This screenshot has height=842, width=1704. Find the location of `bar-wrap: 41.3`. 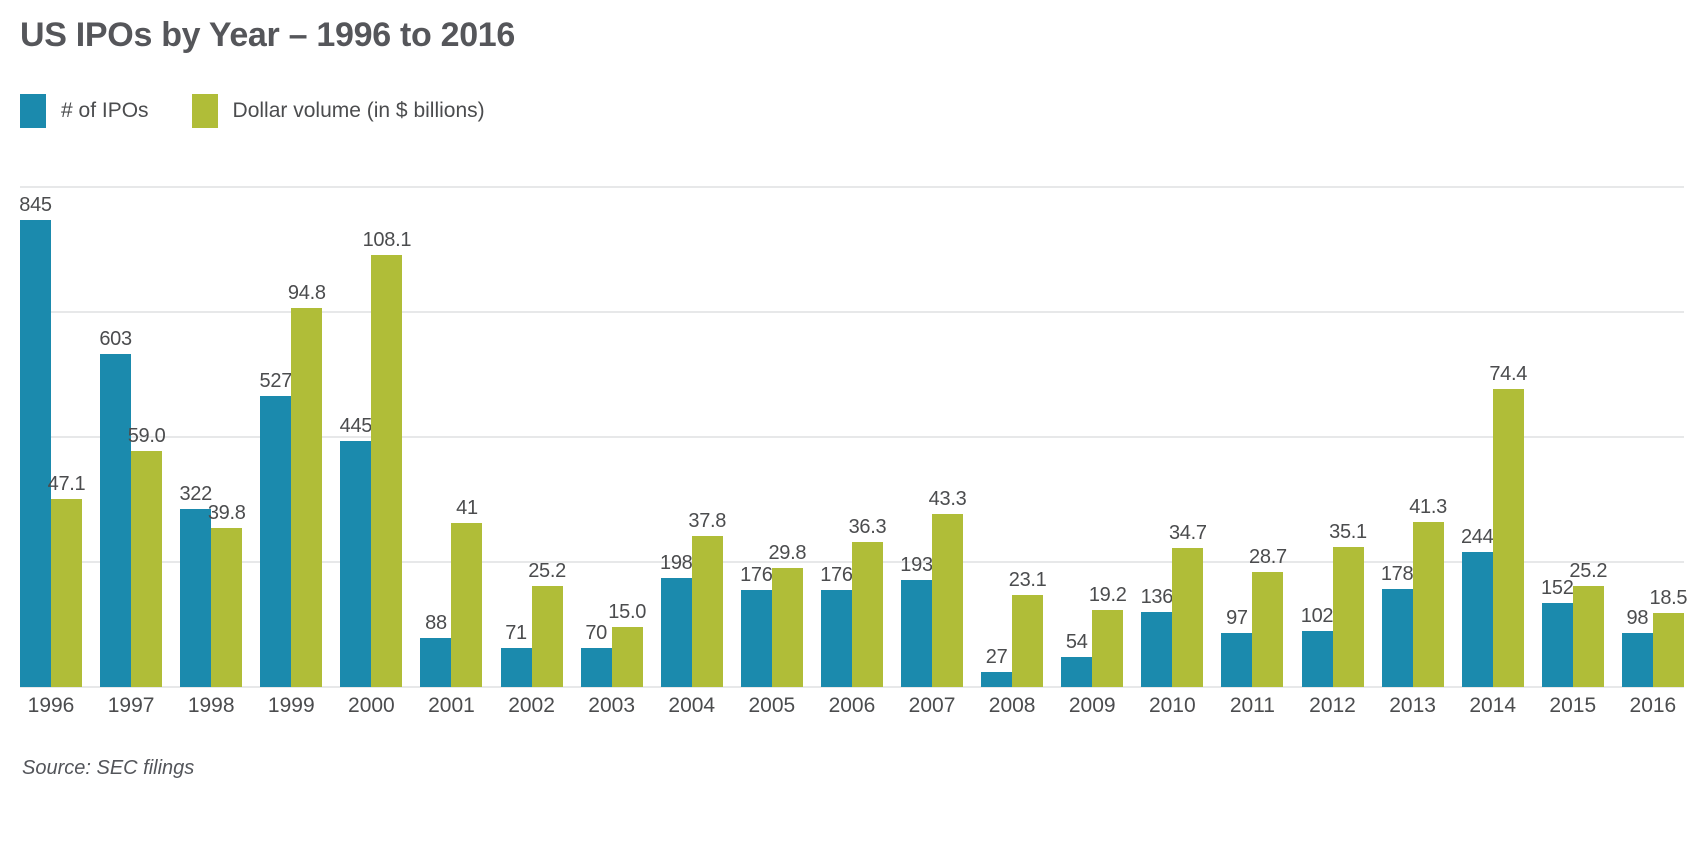

bar-wrap: 41.3 is located at coordinates (1428, 591).